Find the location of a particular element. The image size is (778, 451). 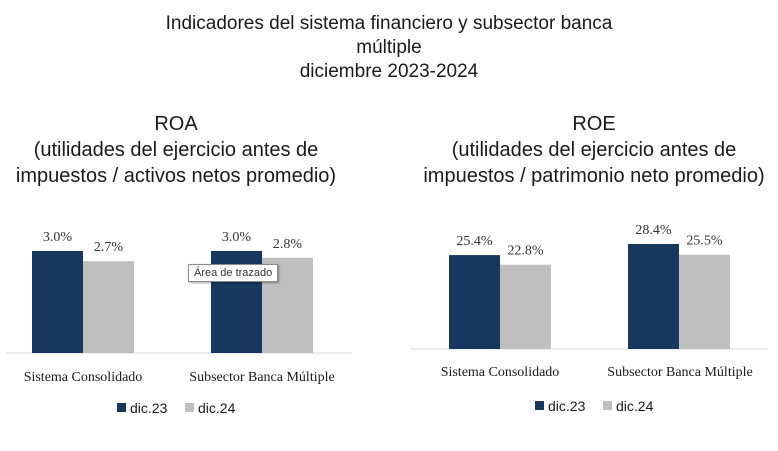

roa-data-label-dic23-1: 3.0% is located at coordinates (237, 237).